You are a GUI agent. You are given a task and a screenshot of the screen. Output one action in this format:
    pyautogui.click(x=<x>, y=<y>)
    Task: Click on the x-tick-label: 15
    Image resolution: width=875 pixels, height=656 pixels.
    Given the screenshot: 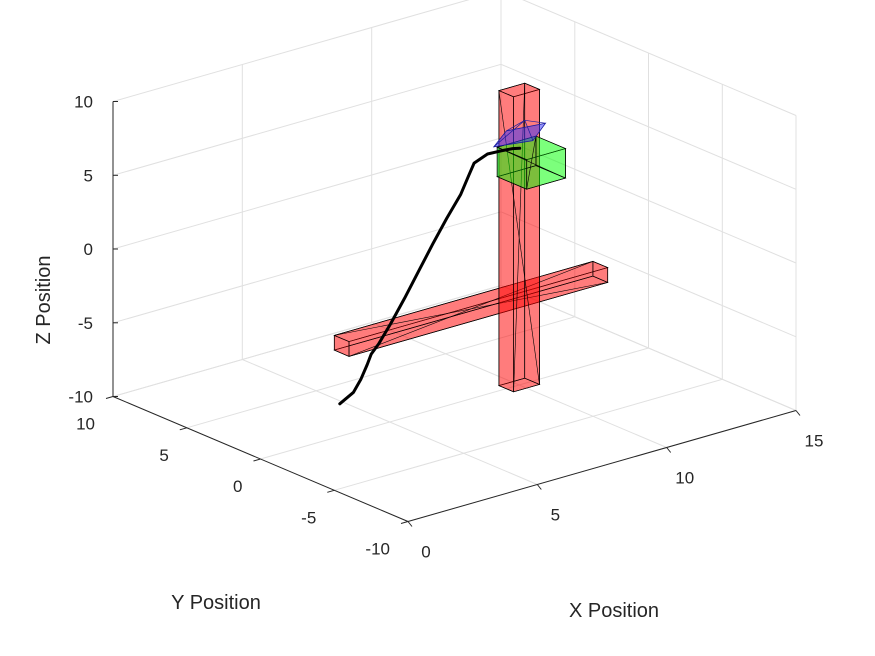 What is the action you would take?
    pyautogui.click(x=814, y=441)
    